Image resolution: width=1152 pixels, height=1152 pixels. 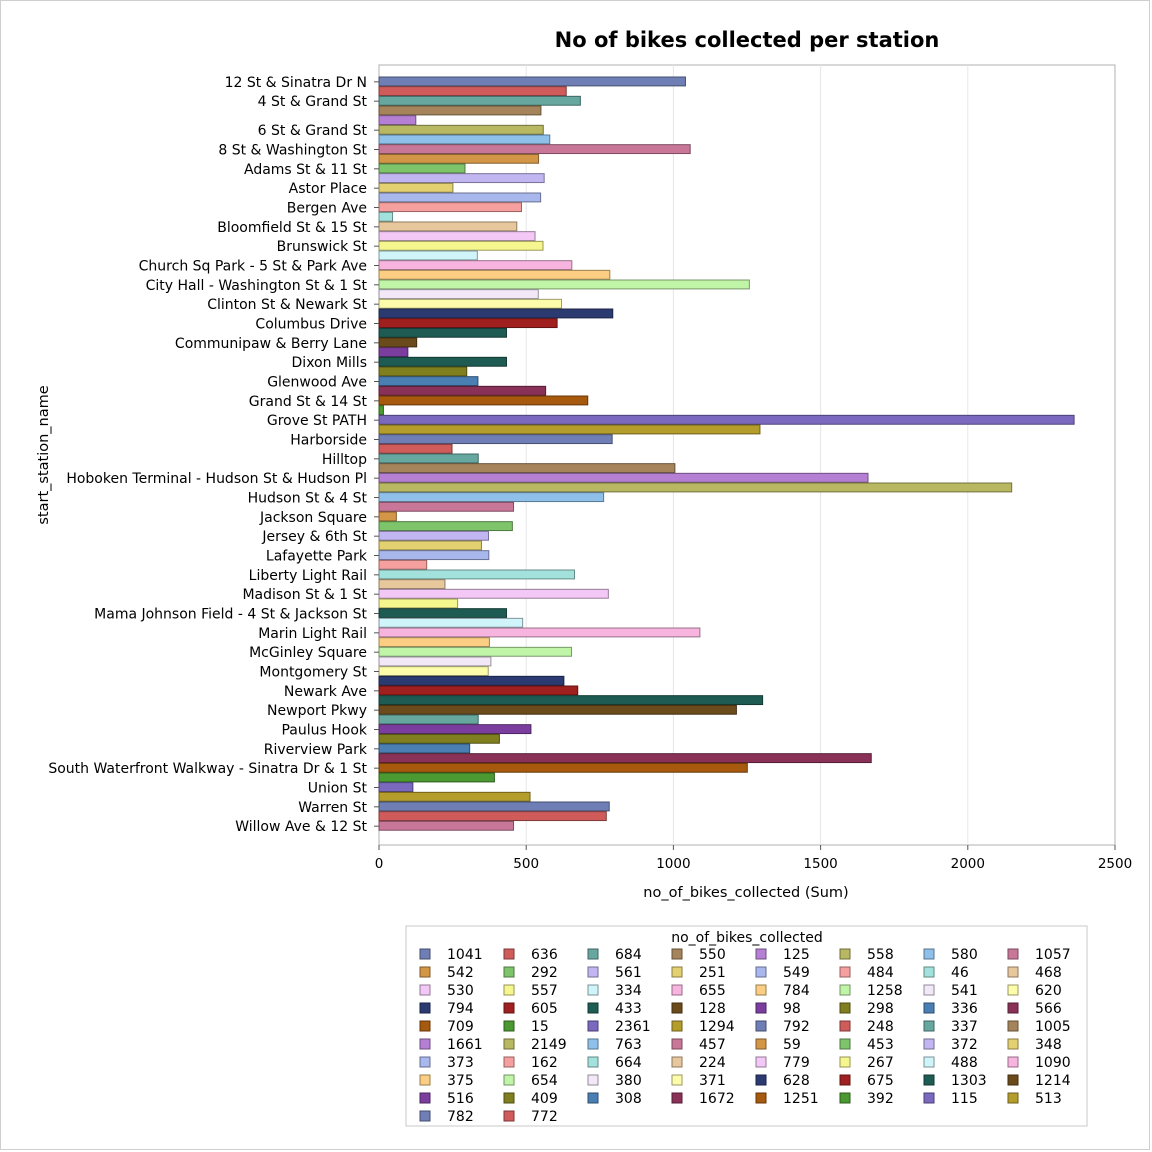 I want to click on category-label: Bergen Ave, so click(x=327, y=209).